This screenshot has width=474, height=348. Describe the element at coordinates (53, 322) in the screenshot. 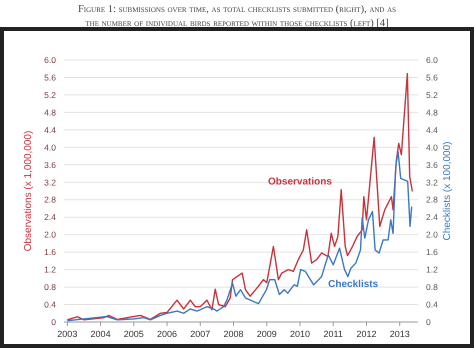

I see `y-tick-label: 0` at that location.